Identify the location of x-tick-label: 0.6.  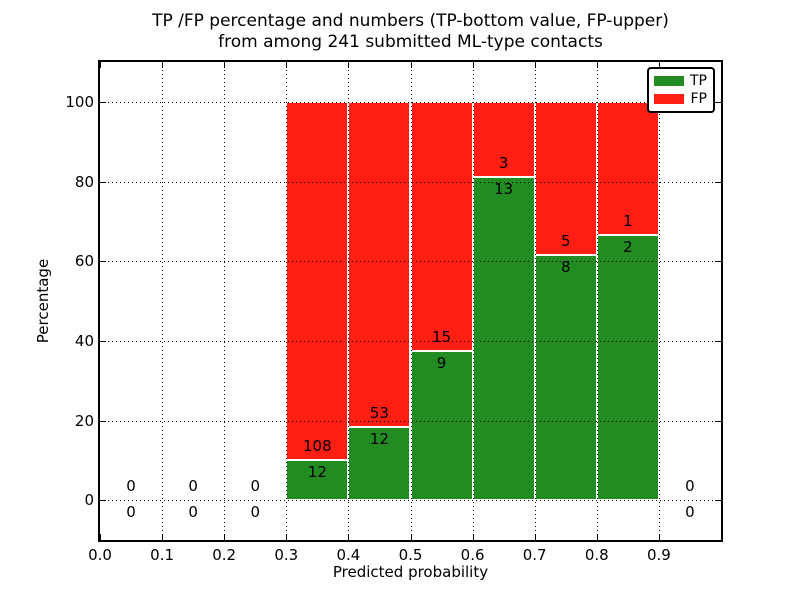
(472, 555).